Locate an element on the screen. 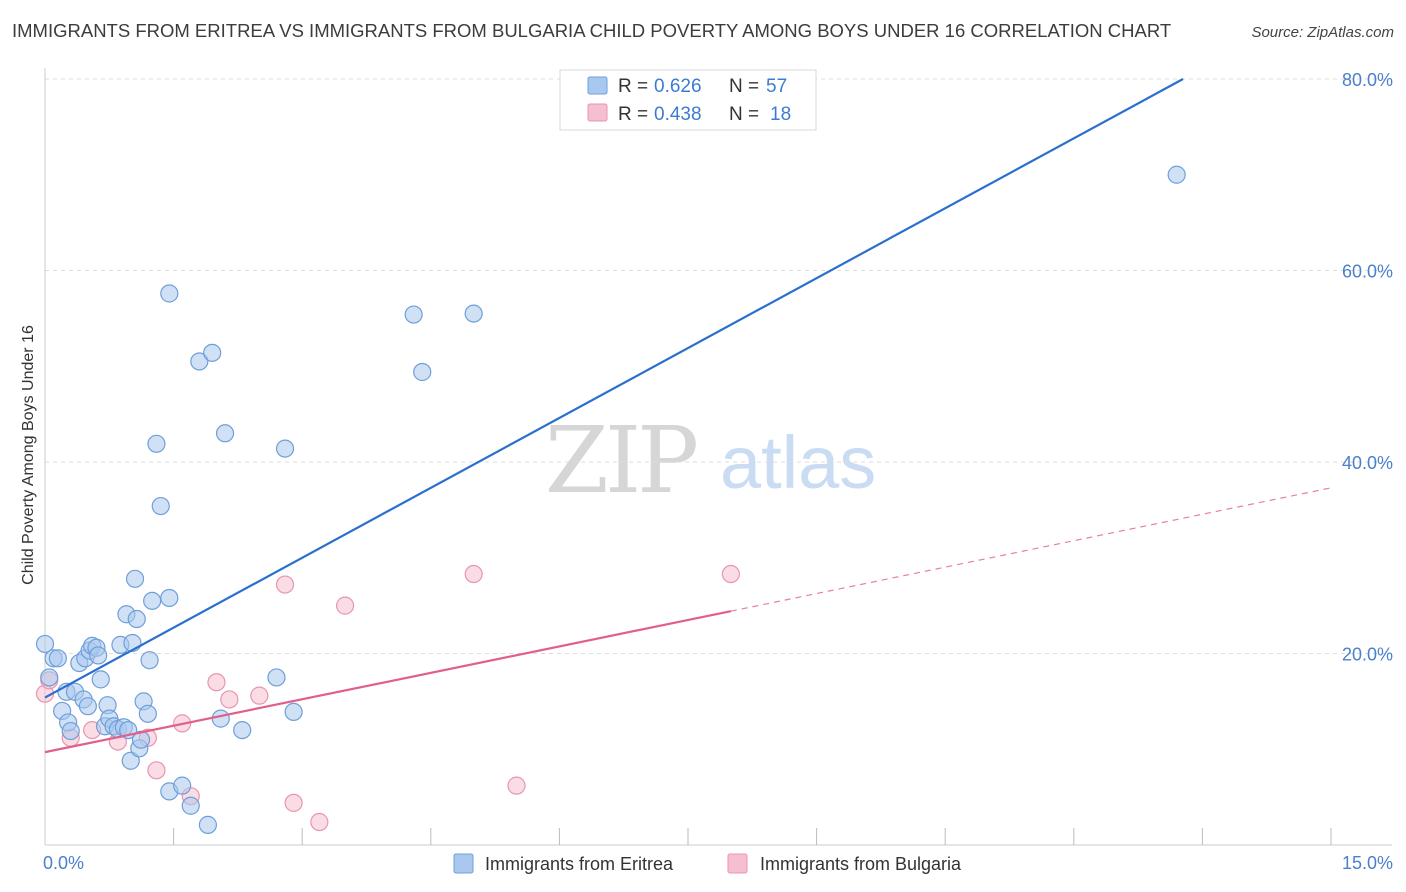  y-tick-label: 20.0% is located at coordinates (1367, 655).